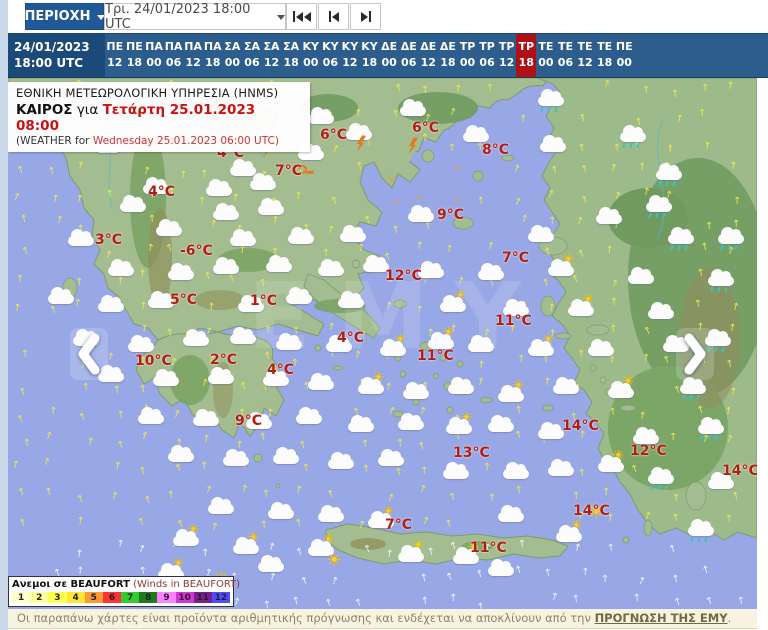 The height and width of the screenshot is (630, 768). I want to click on beaufort-scale-cell: 7, so click(130, 597).